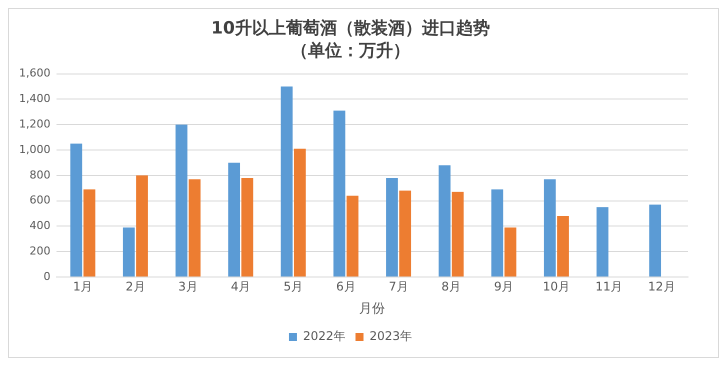  I want to click on x-tick-label: 1月, so click(82, 286).